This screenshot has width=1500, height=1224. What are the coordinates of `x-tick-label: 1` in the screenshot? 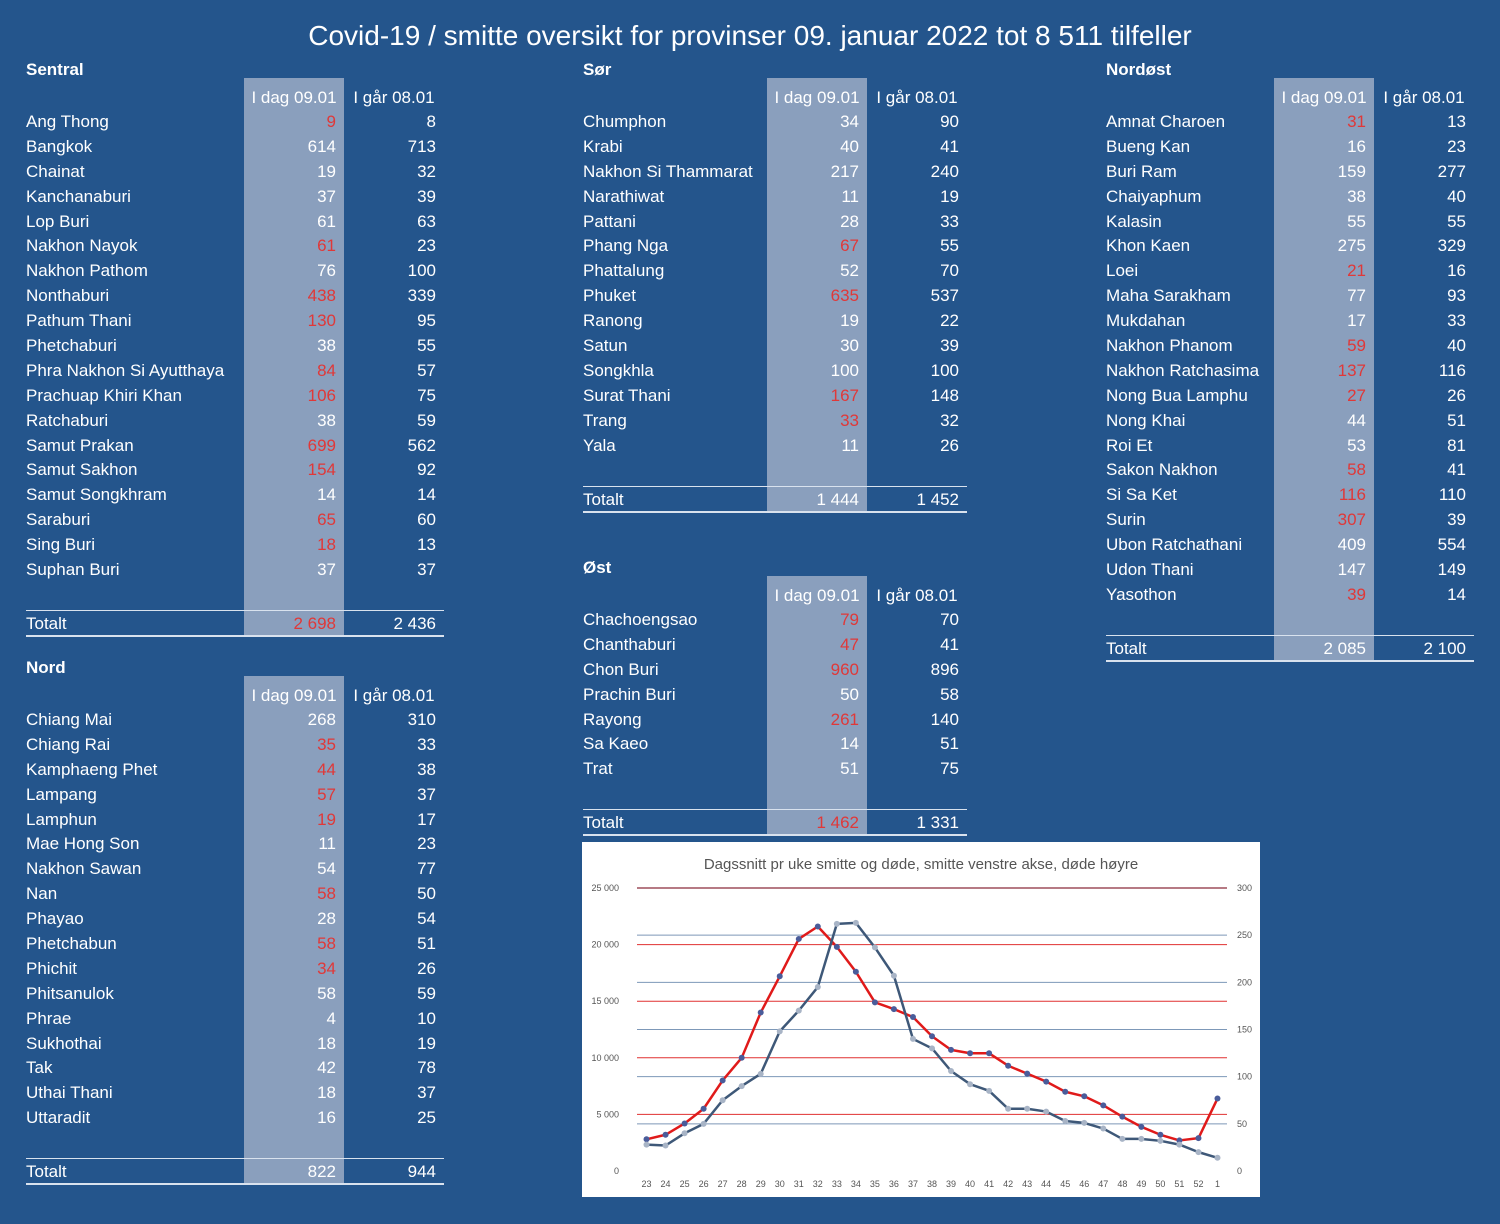 It's located at (1217, 1184).